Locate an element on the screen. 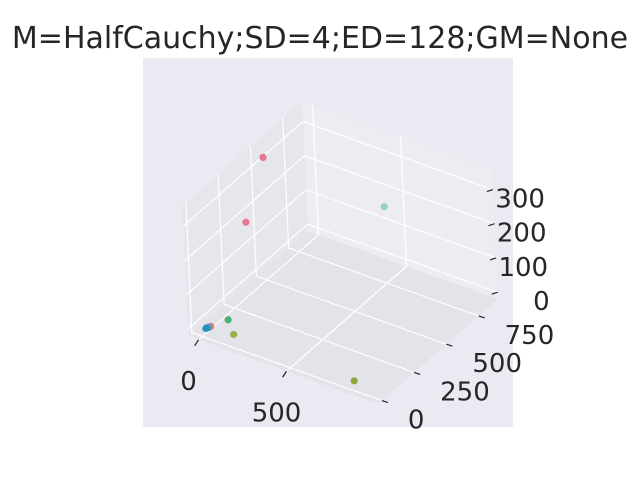 This screenshot has height=480, width=640. y-tick-label: 250 is located at coordinates (465, 392).